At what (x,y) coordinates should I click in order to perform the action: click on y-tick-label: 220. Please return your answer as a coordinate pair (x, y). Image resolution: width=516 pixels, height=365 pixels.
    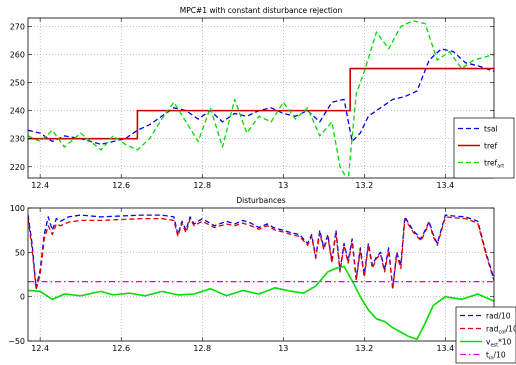
    Looking at the image, I should click on (17, 167).